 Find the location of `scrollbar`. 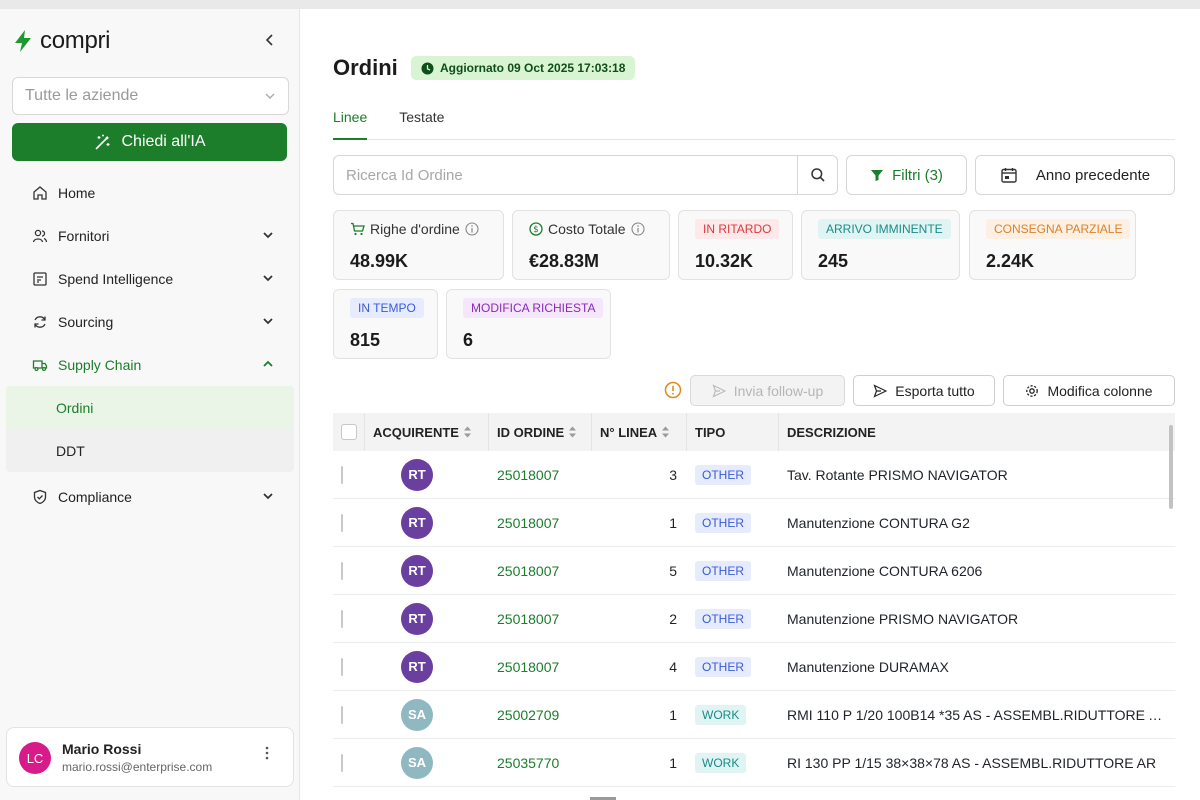

scrollbar is located at coordinates (1171, 467).